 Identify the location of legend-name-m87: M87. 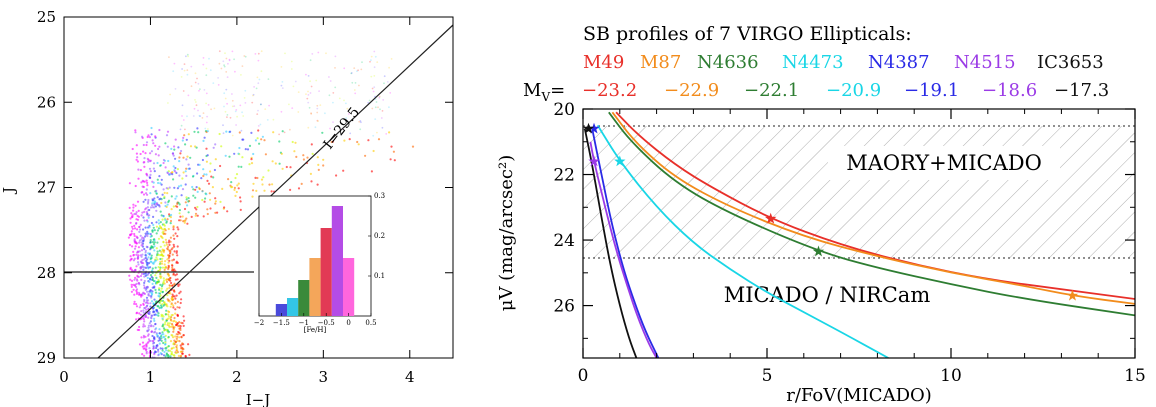
(660, 62).